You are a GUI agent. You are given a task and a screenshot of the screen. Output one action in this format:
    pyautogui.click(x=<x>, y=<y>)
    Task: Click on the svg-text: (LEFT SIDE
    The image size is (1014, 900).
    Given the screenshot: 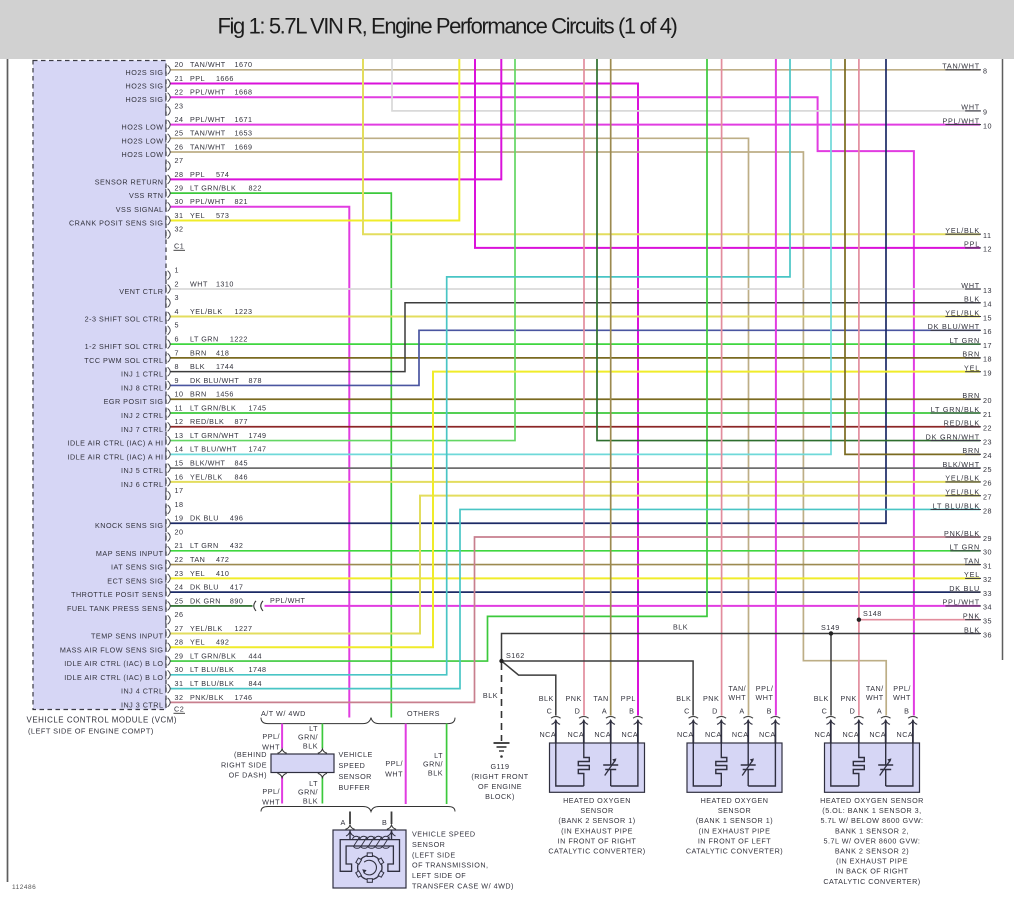 What is the action you would take?
    pyautogui.click(x=434, y=854)
    